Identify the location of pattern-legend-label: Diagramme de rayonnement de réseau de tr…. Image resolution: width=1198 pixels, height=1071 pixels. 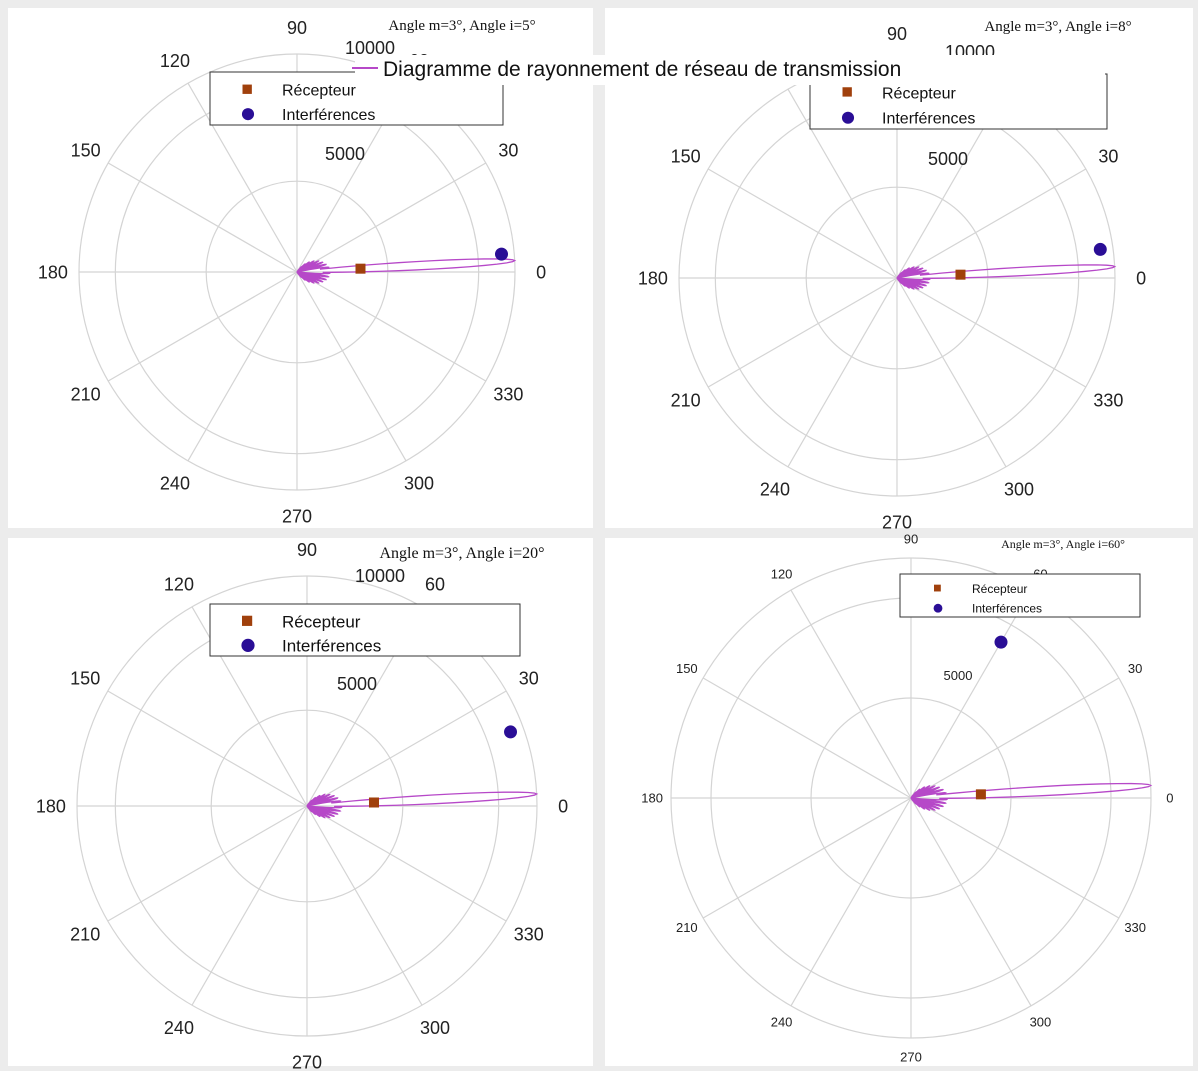
(642, 69).